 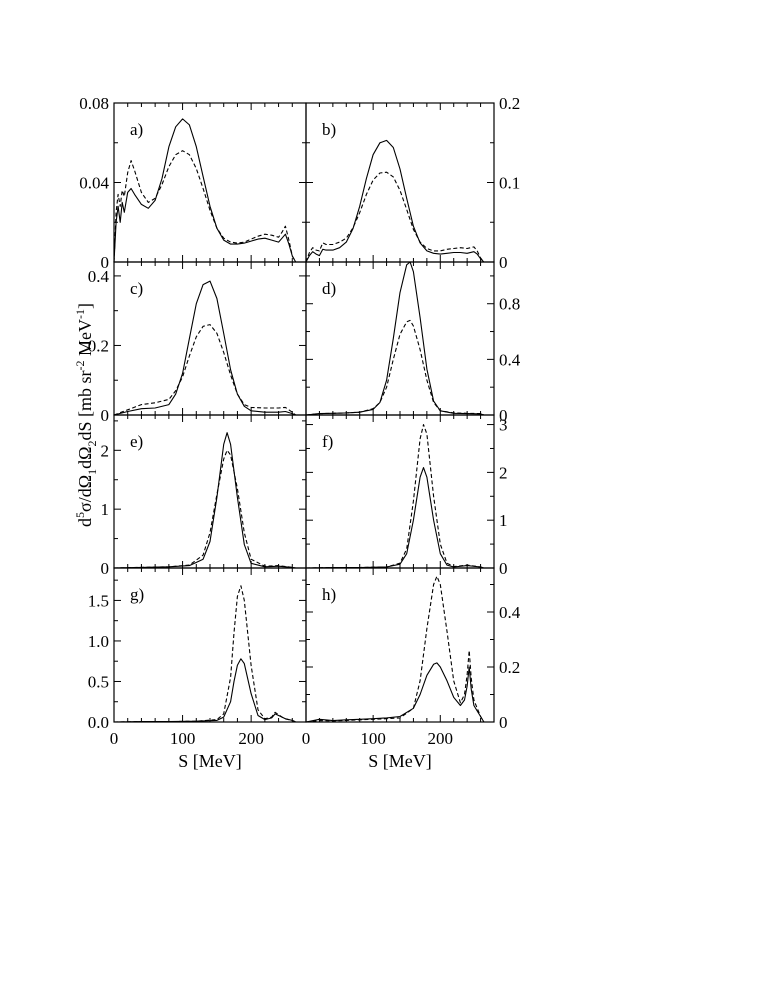 What do you see at coordinates (210, 761) in the screenshot?
I see `x-axis-title-left: S [MeV]` at bounding box center [210, 761].